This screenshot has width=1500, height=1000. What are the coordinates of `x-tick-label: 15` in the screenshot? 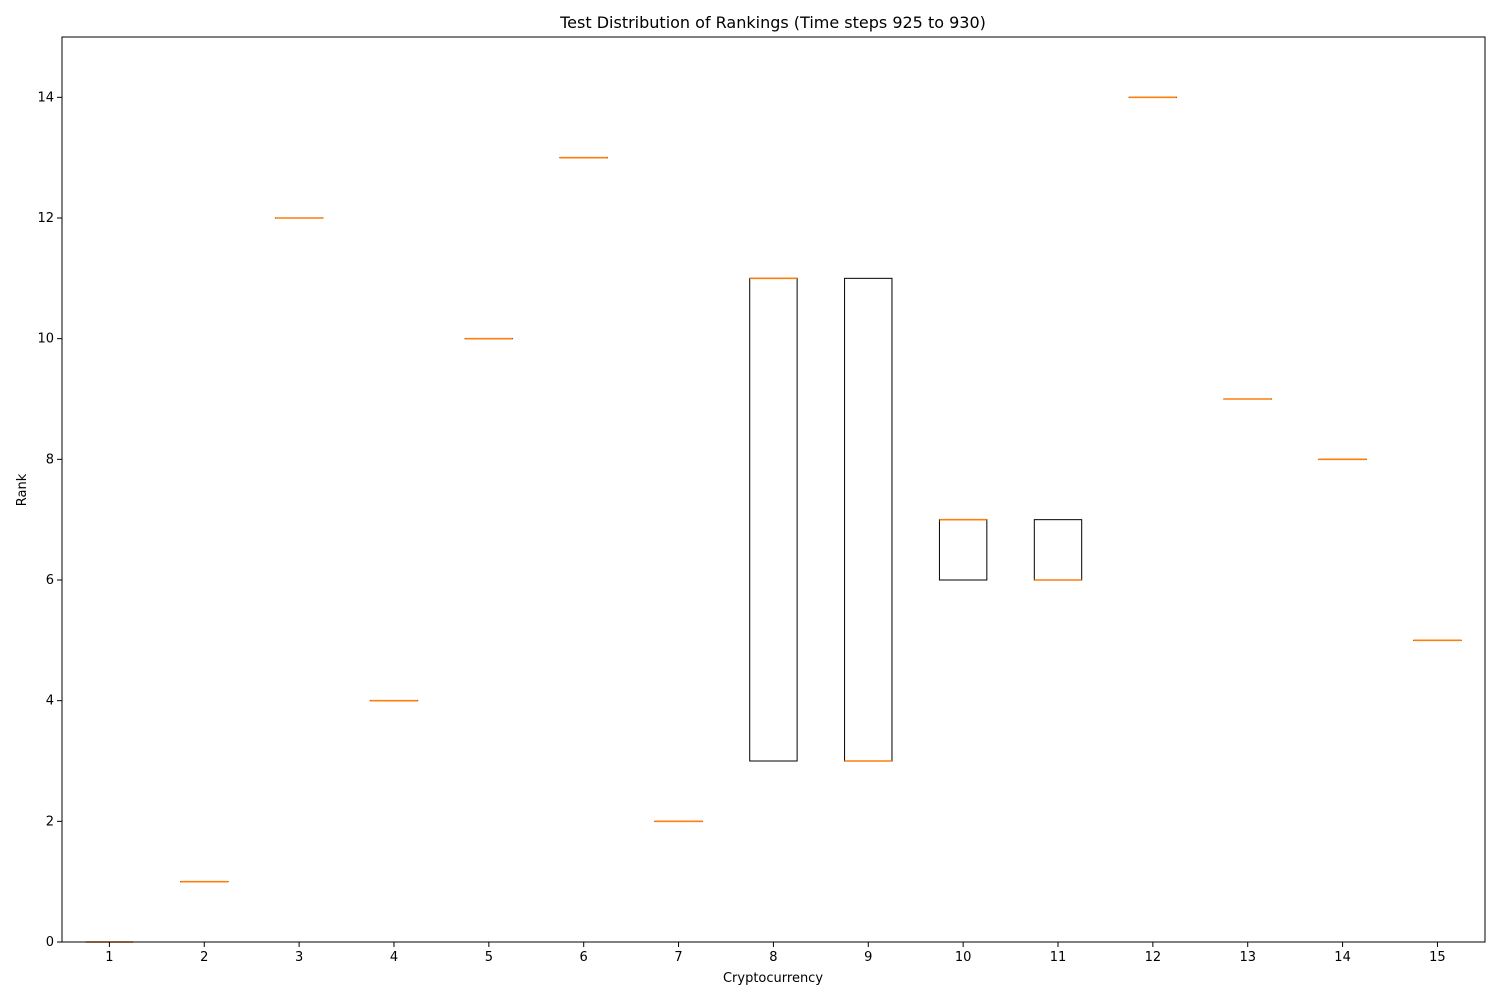 It's located at (1437, 957).